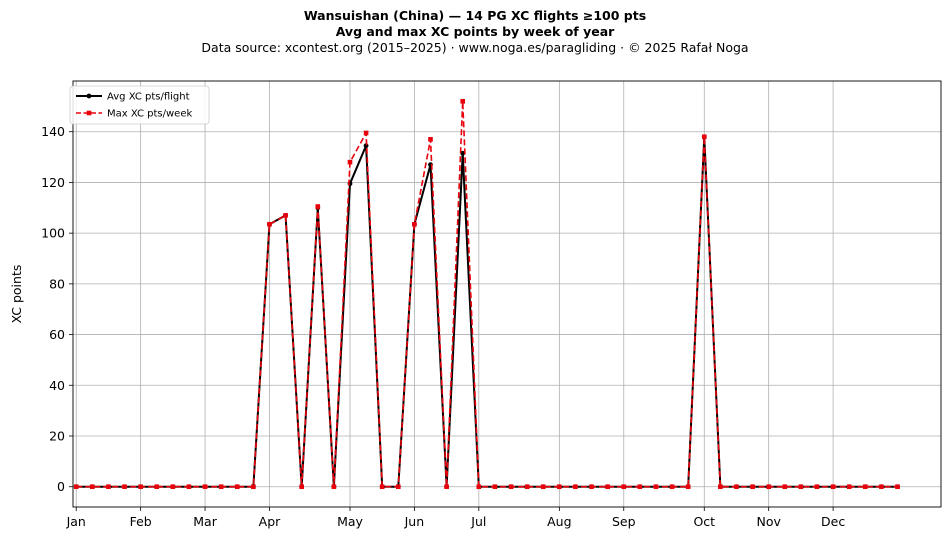 The image size is (950, 539). Describe the element at coordinates (478, 521) in the screenshot. I see `x-tick-label: Jul` at that location.